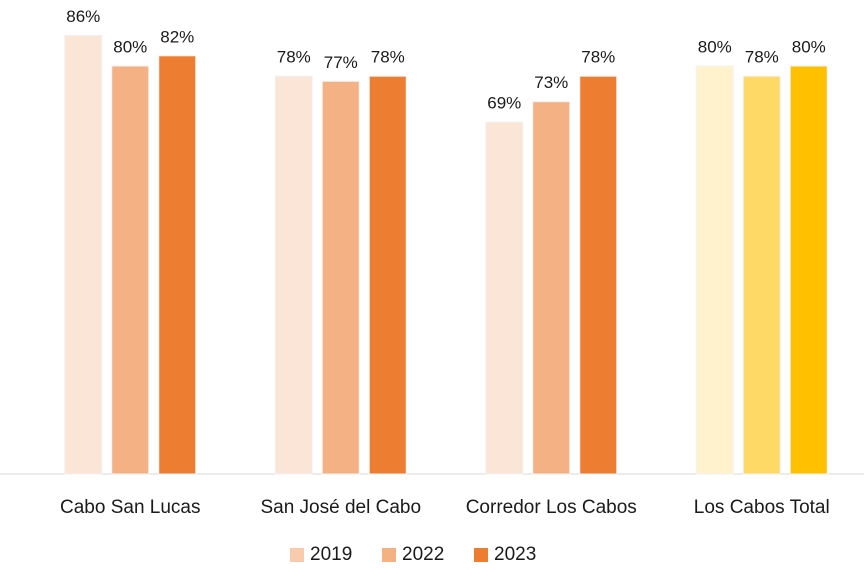  What do you see at coordinates (130, 507) in the screenshot?
I see `x-tick-label: Cabo San Lucas` at bounding box center [130, 507].